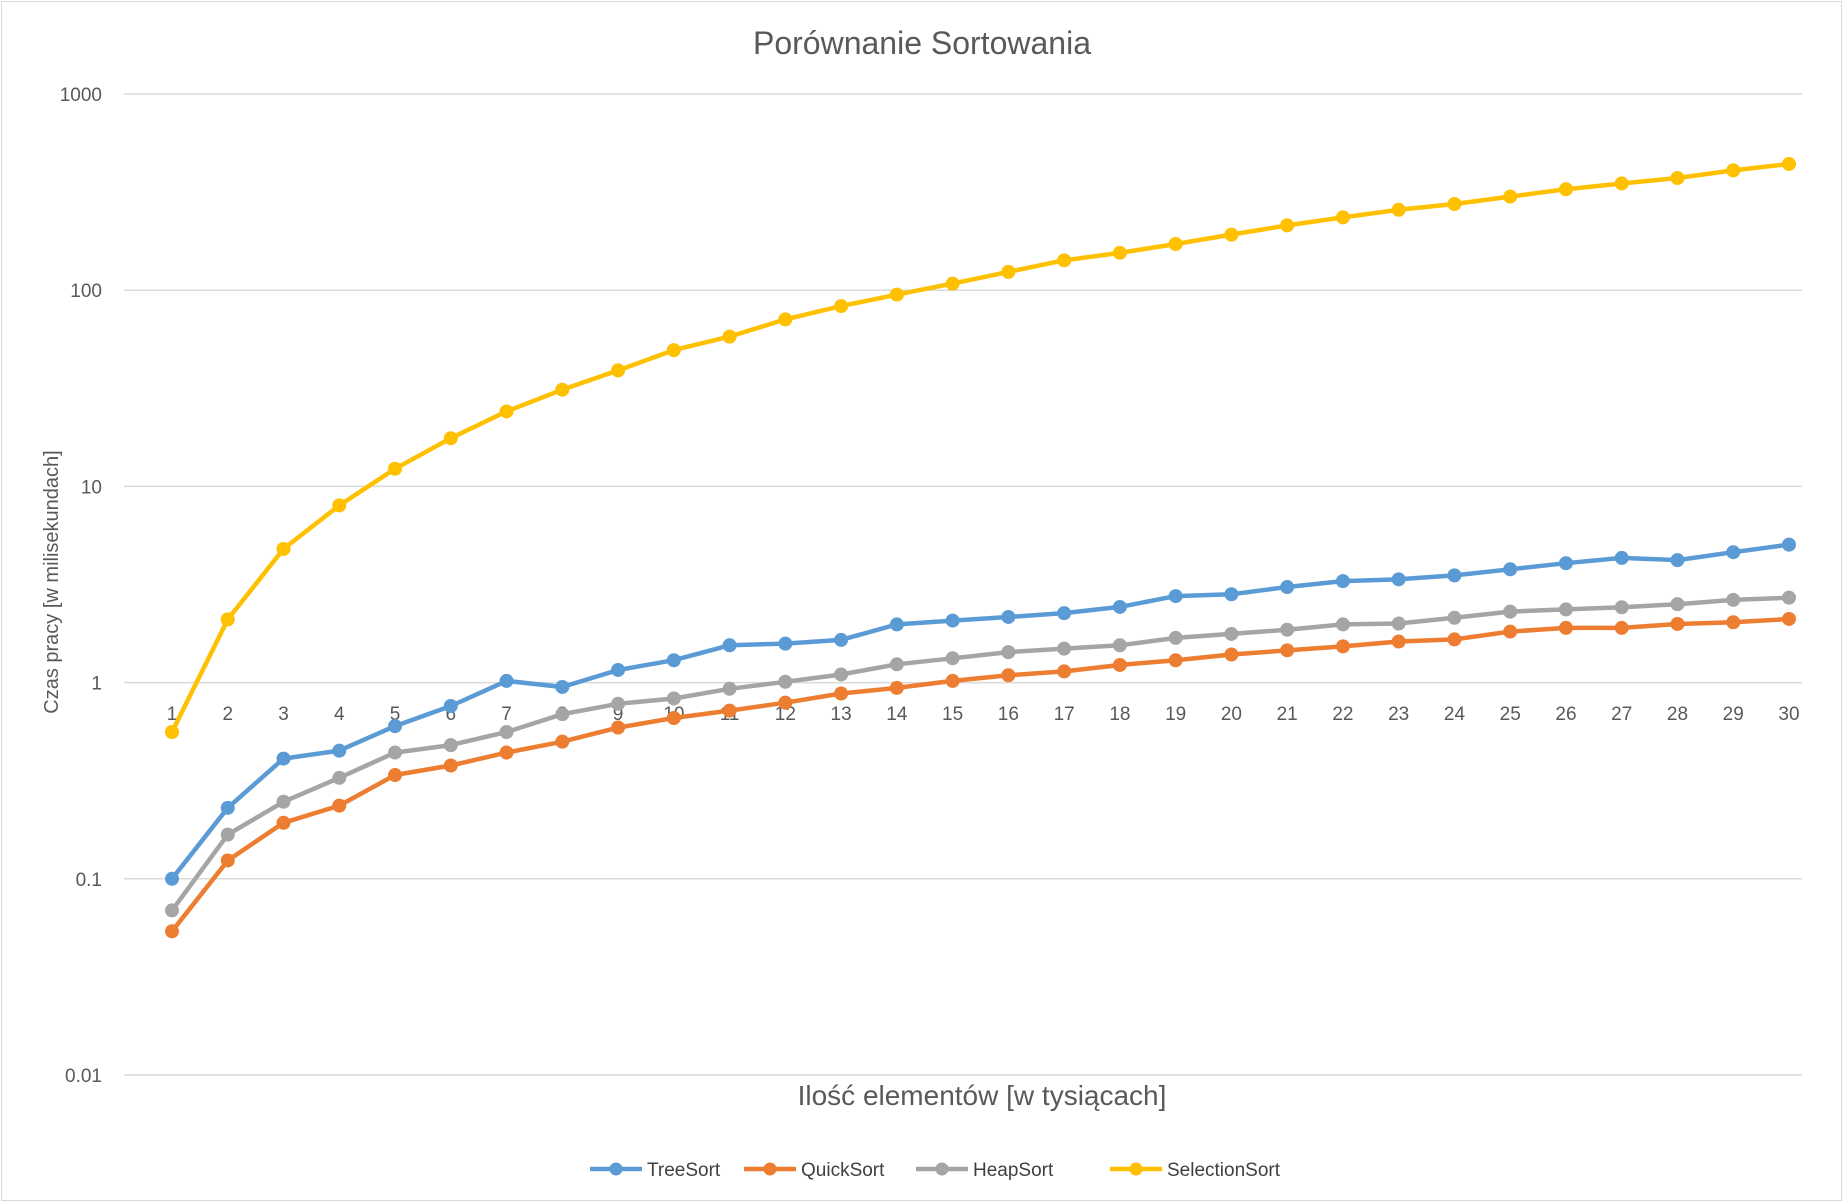  Describe the element at coordinates (952, 714) in the screenshot. I see `x-tick-label: 15` at that location.